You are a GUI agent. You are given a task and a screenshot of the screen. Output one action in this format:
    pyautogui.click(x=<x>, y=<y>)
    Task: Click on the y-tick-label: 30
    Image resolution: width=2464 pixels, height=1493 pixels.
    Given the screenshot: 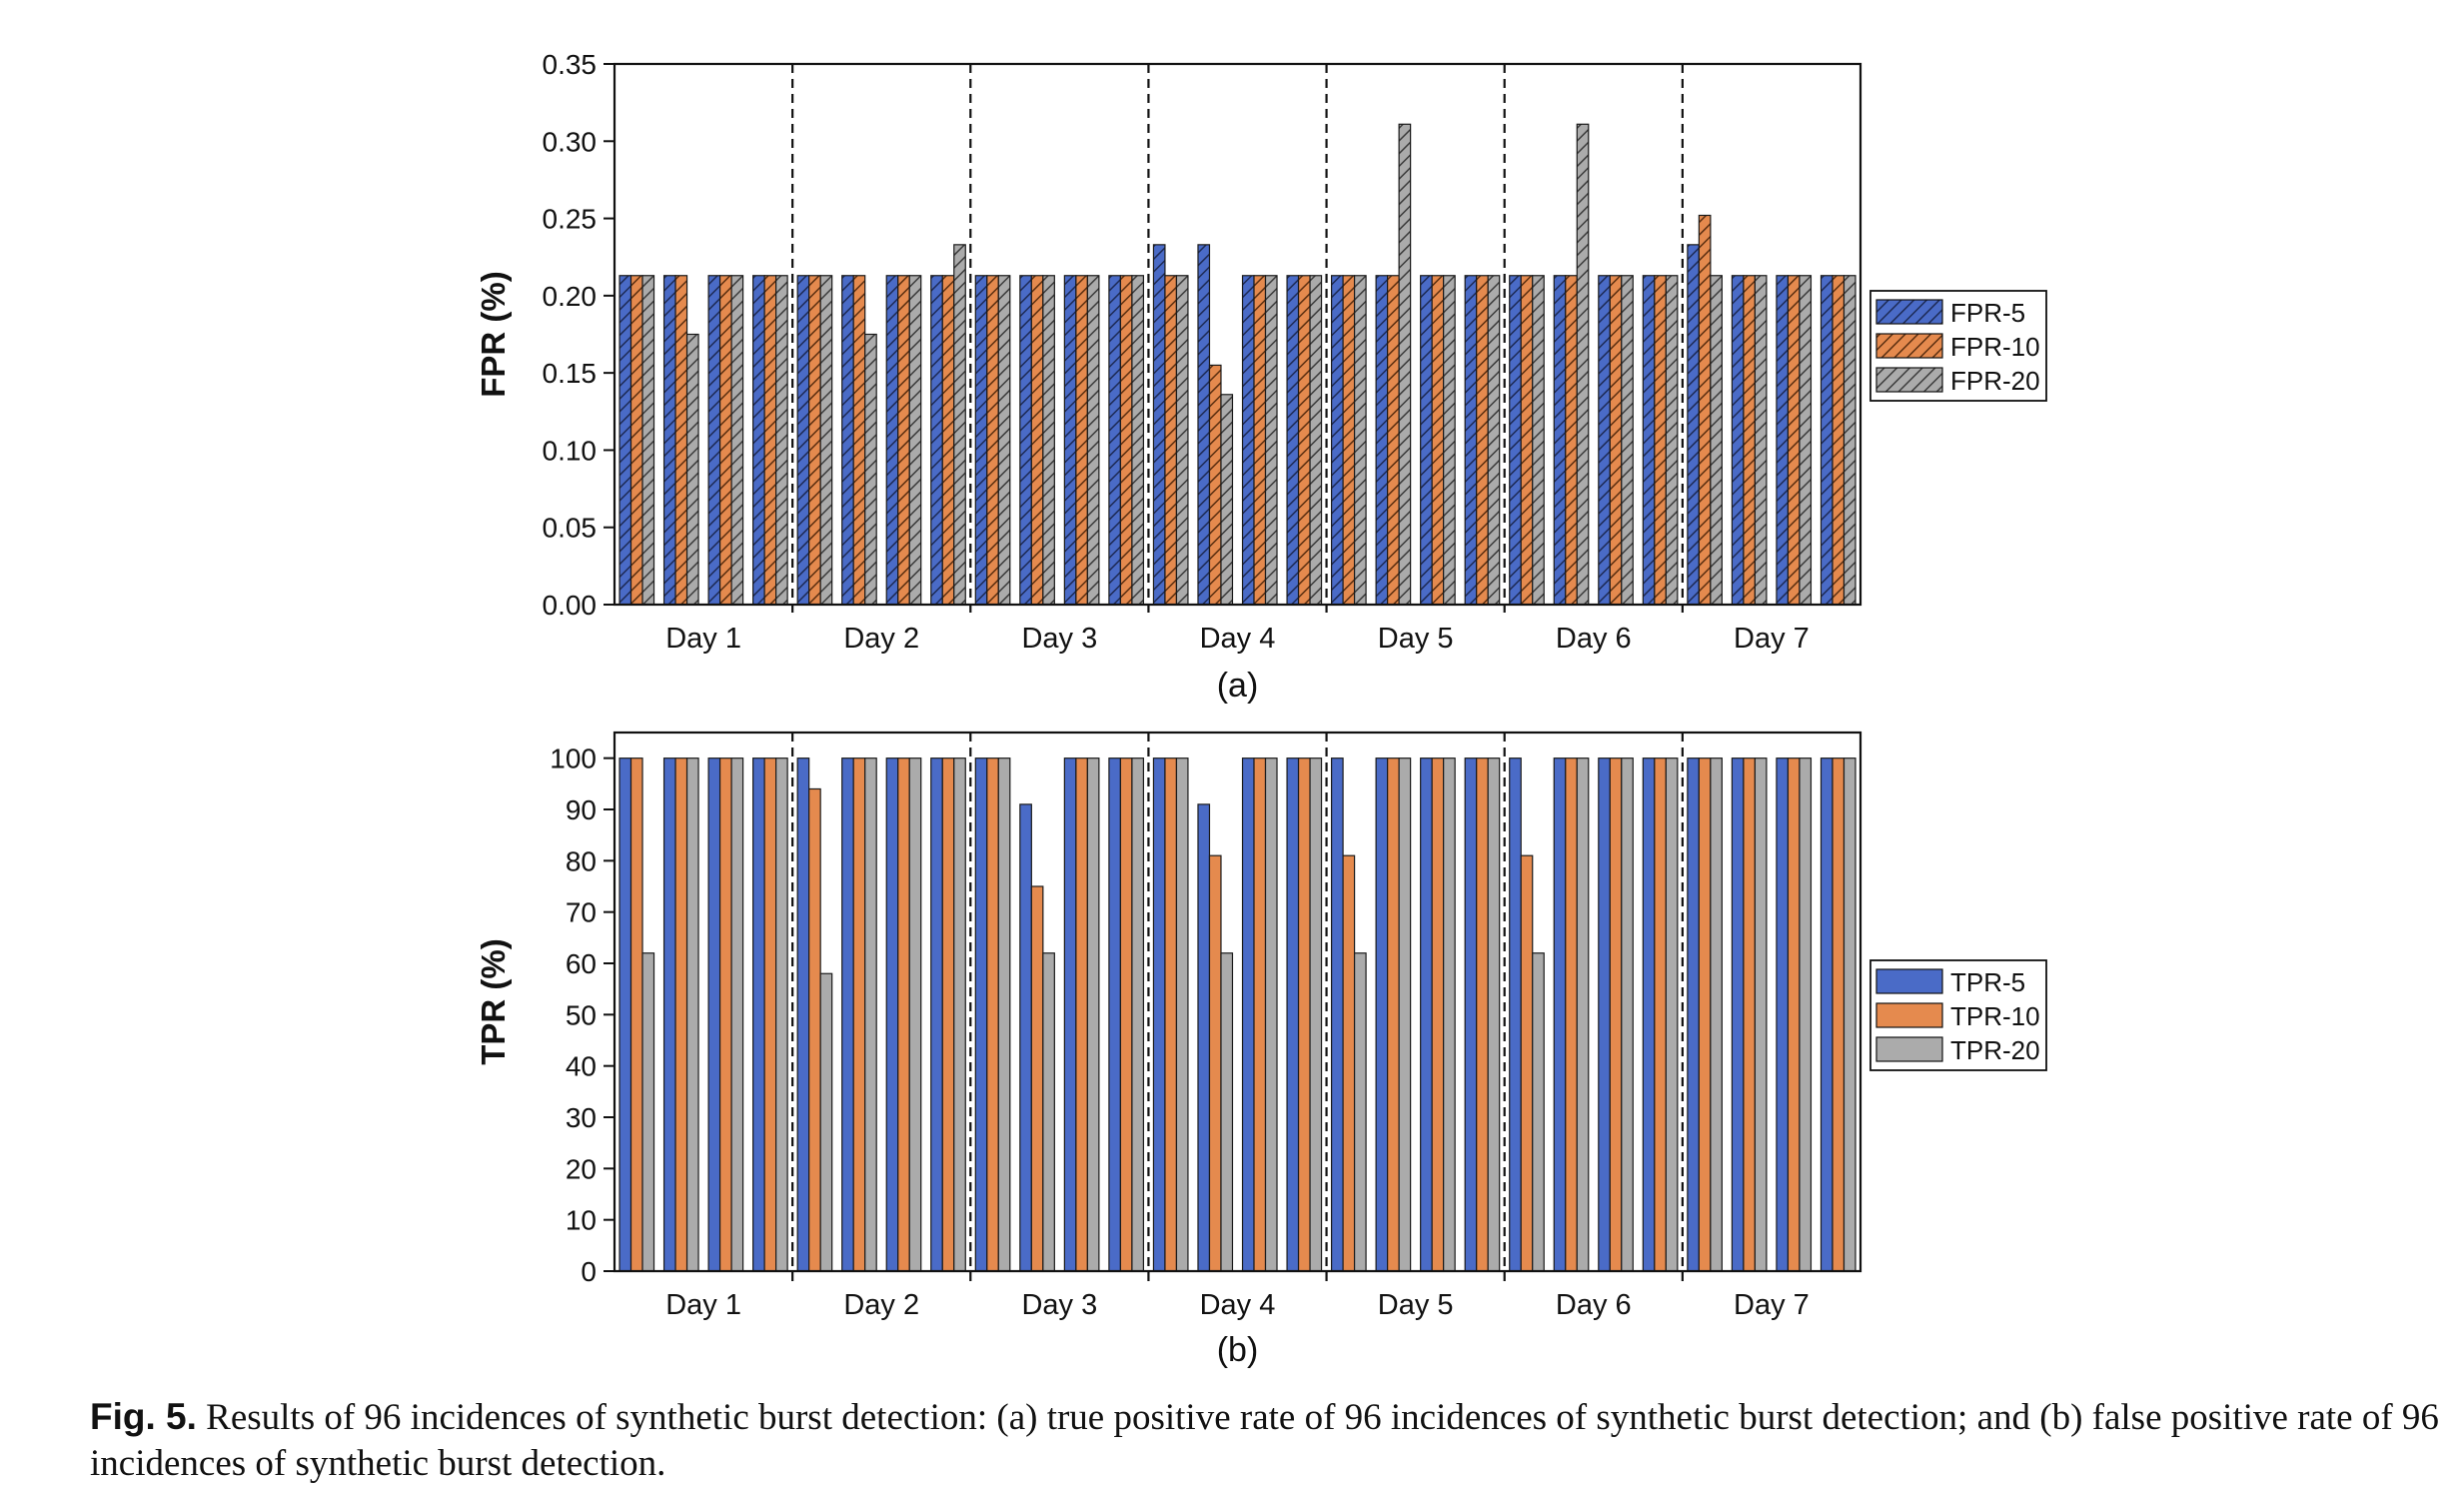 What is the action you would take?
    pyautogui.click(x=581, y=1117)
    